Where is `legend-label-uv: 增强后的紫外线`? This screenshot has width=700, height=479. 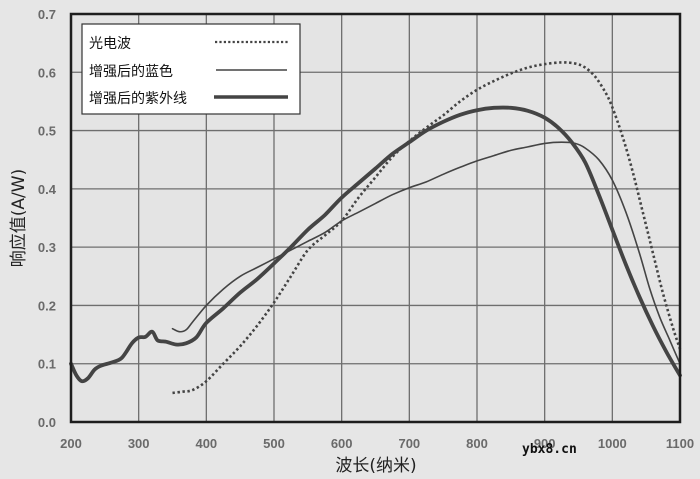 legend-label-uv: 增强后的紫外线 is located at coordinates (138, 99).